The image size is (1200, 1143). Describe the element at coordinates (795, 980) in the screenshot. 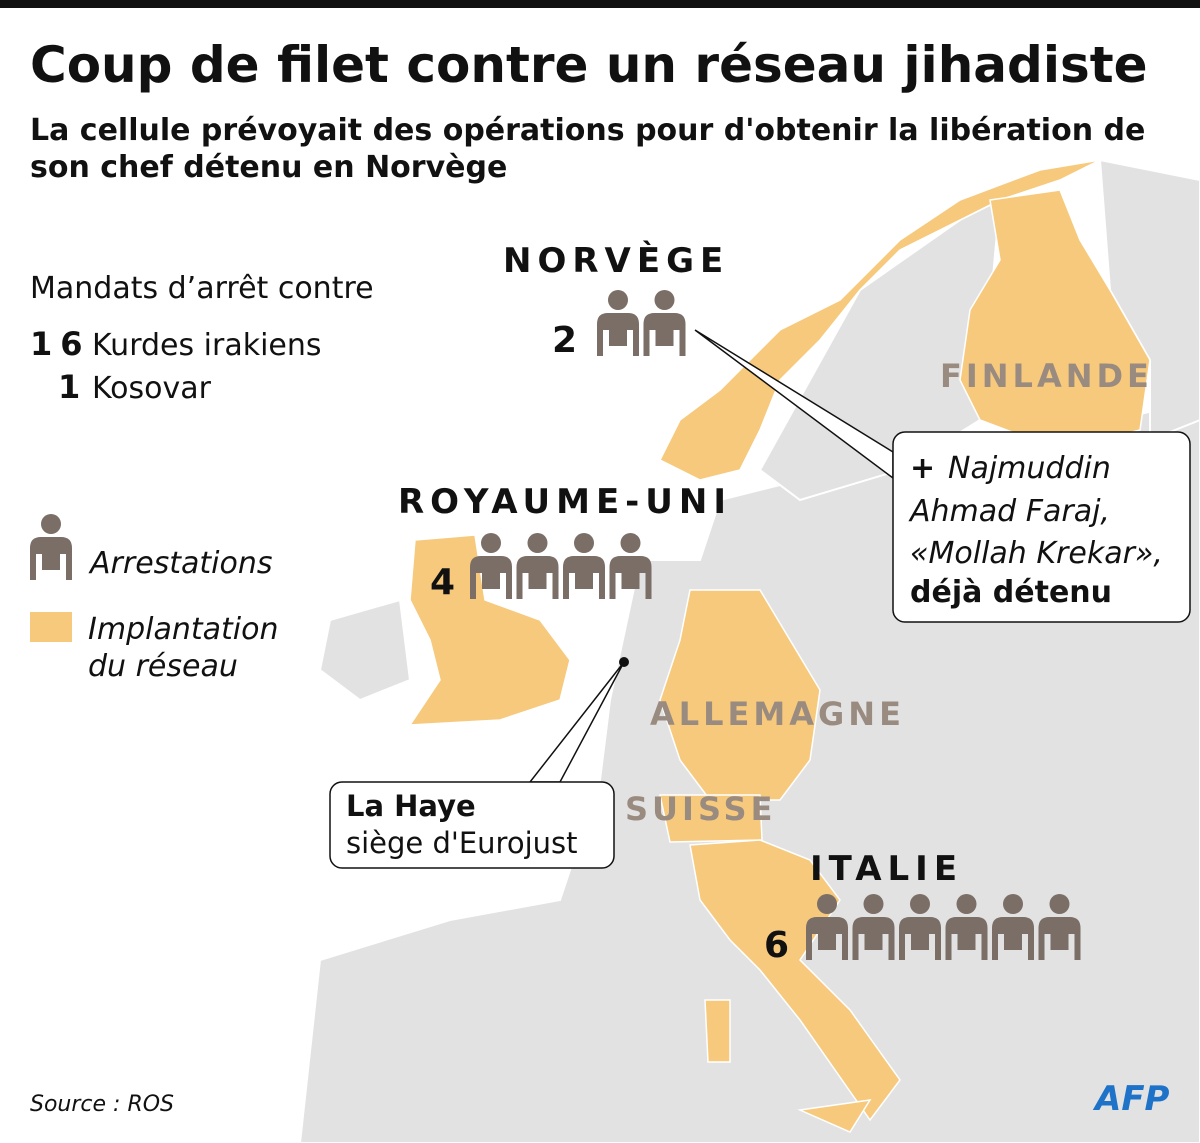

I see `italy` at that location.